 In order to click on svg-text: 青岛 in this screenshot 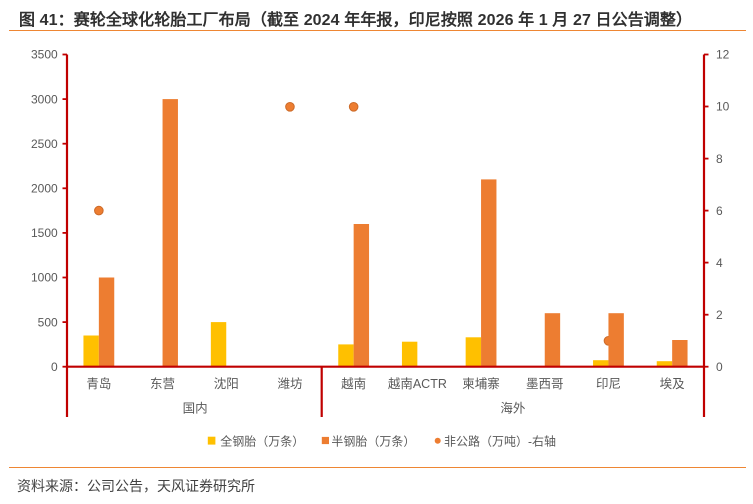, I will do `click(98, 383)`.